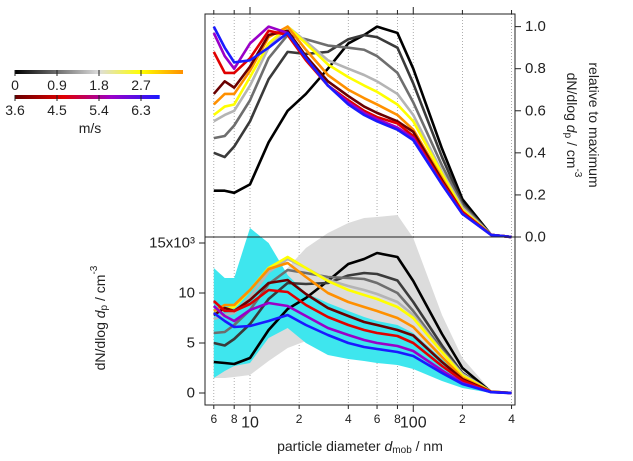  What do you see at coordinates (535, 194) in the screenshot?
I see `y-tick-label: 0.2` at bounding box center [535, 194].